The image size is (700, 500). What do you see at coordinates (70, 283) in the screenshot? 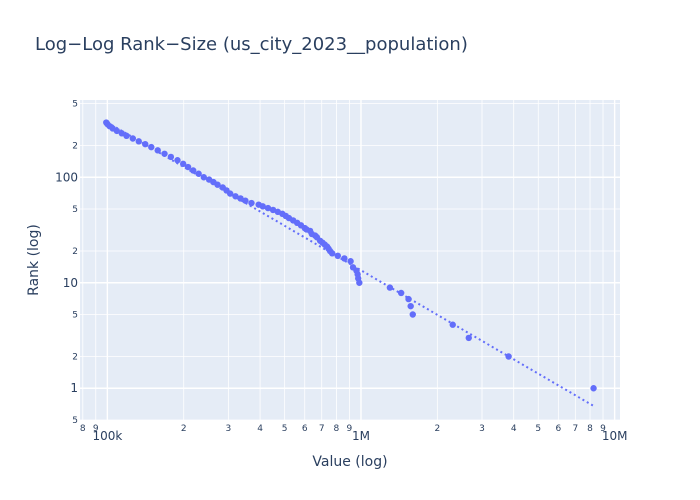
I see `y-tick-label-major: 10` at bounding box center [70, 283].